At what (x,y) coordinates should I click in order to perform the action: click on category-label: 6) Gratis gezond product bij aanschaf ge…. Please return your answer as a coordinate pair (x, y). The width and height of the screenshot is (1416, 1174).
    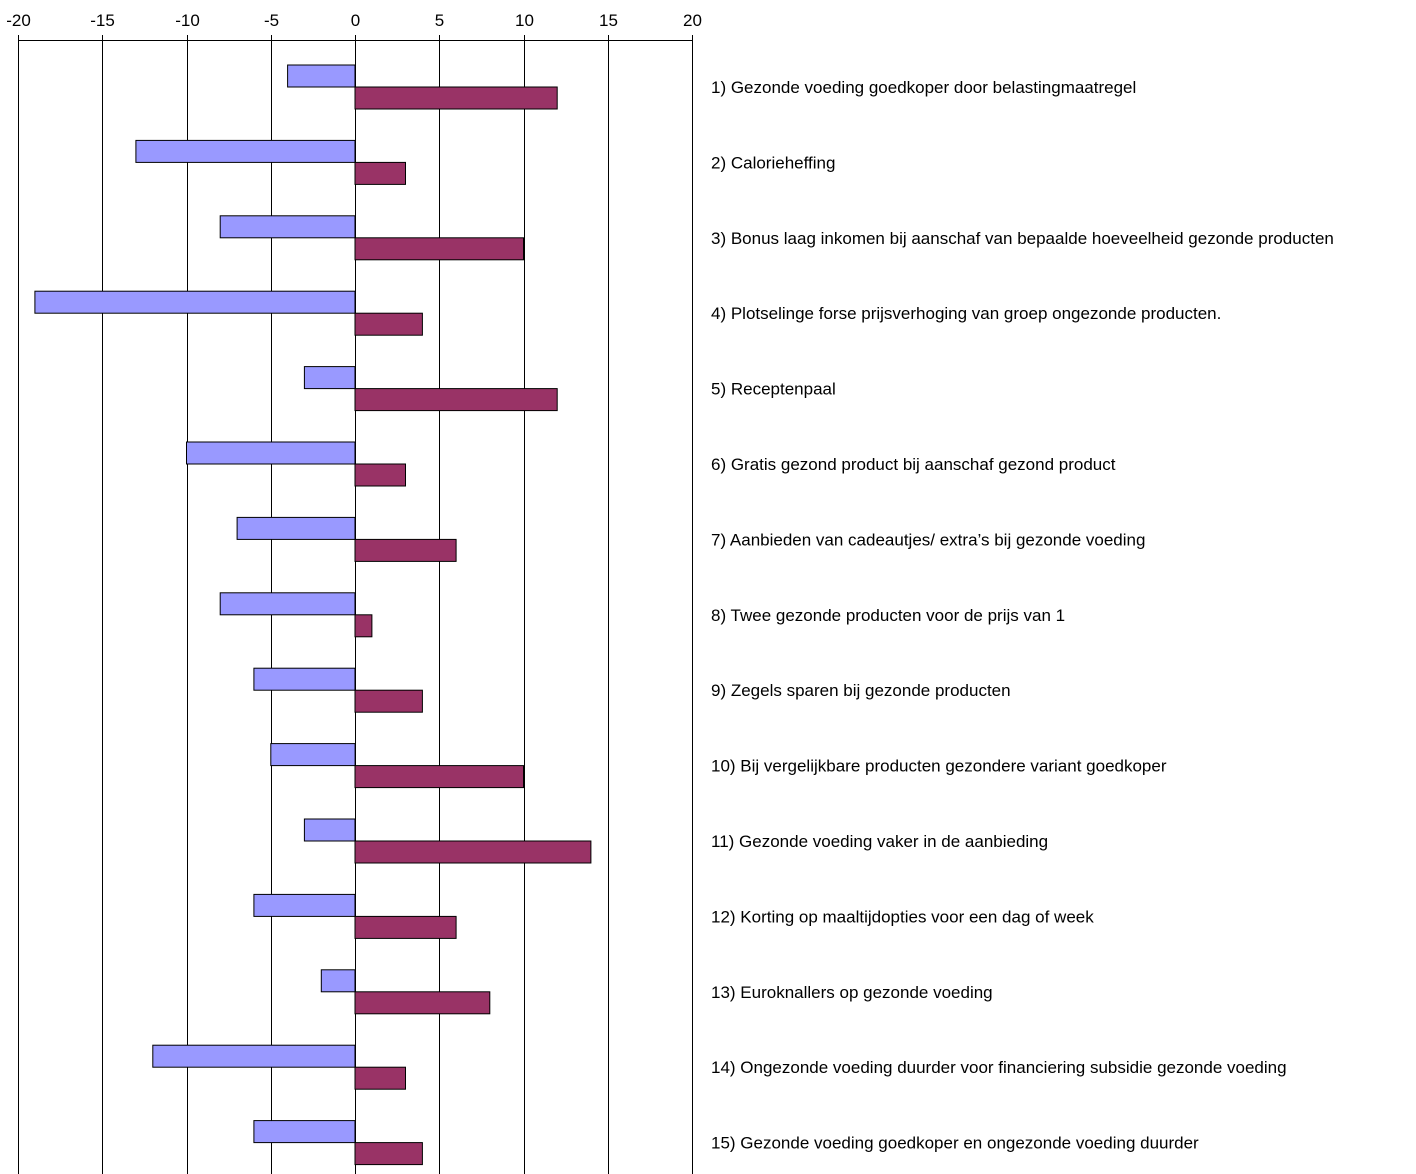
    Looking at the image, I should click on (913, 464).